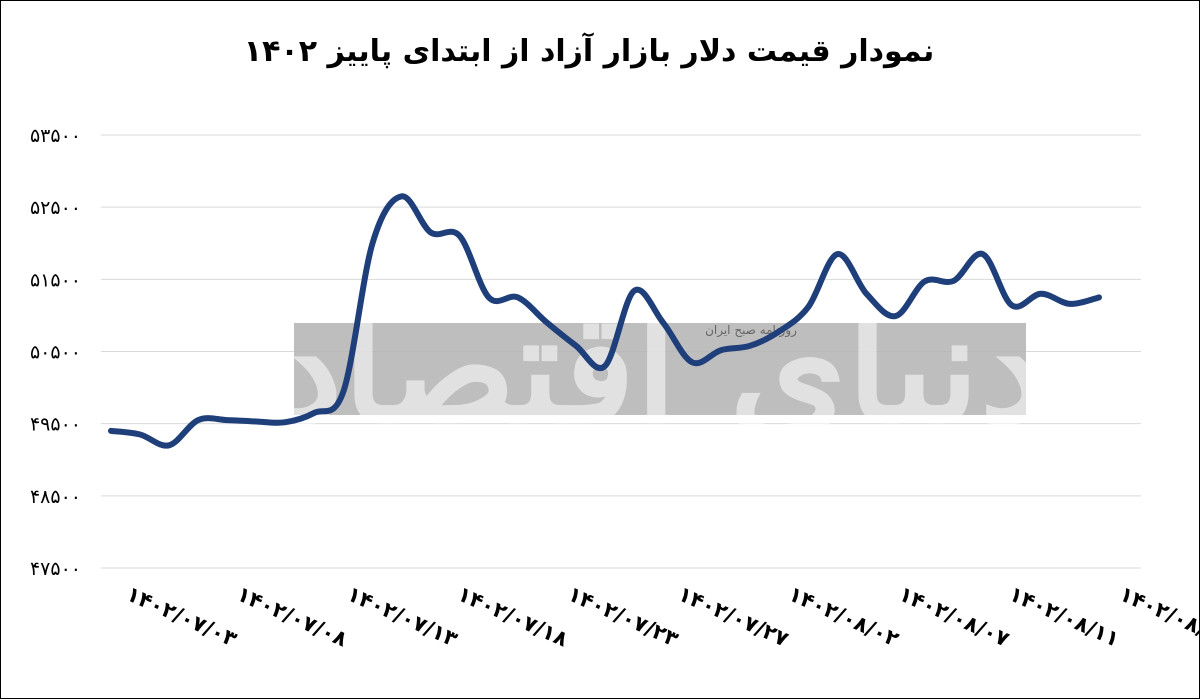 The image size is (1200, 700). I want to click on x-tick-label: ۱۴۰۲/۰۸/۰۲, so click(844, 617).